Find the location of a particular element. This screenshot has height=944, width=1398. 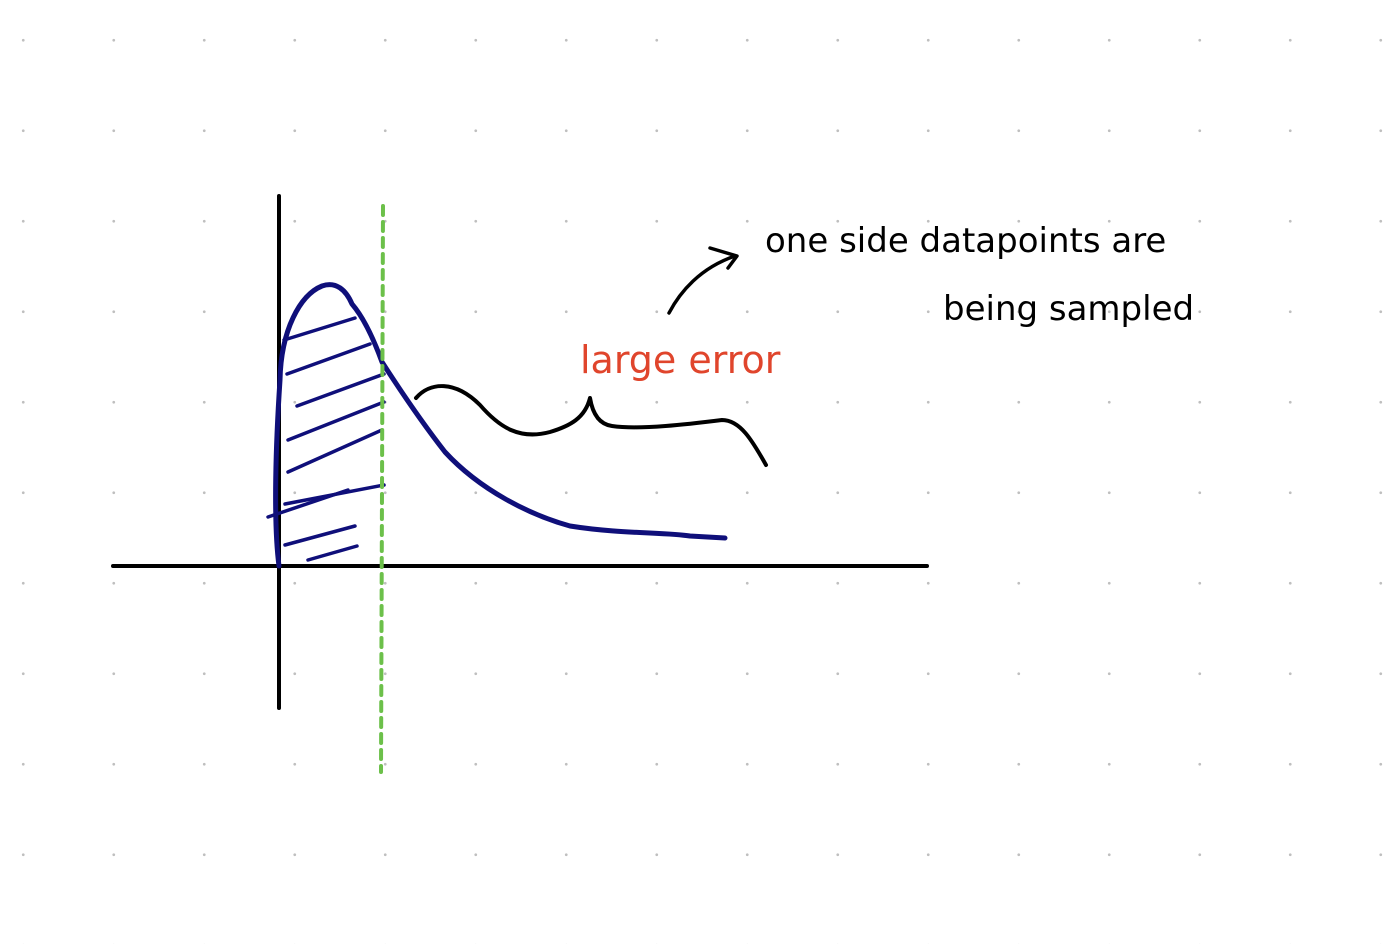

annotation-text-line-1: one side datapoints are is located at coordinates (965, 241).